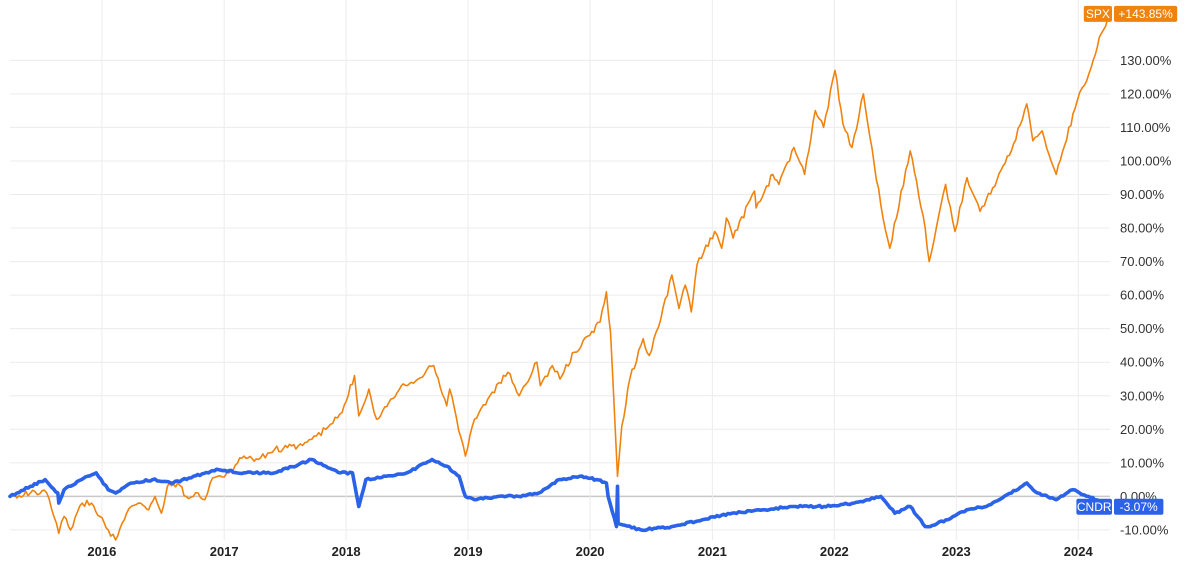  What do you see at coordinates (346, 551) in the screenshot?
I see `x-tick-label: 2018` at bounding box center [346, 551].